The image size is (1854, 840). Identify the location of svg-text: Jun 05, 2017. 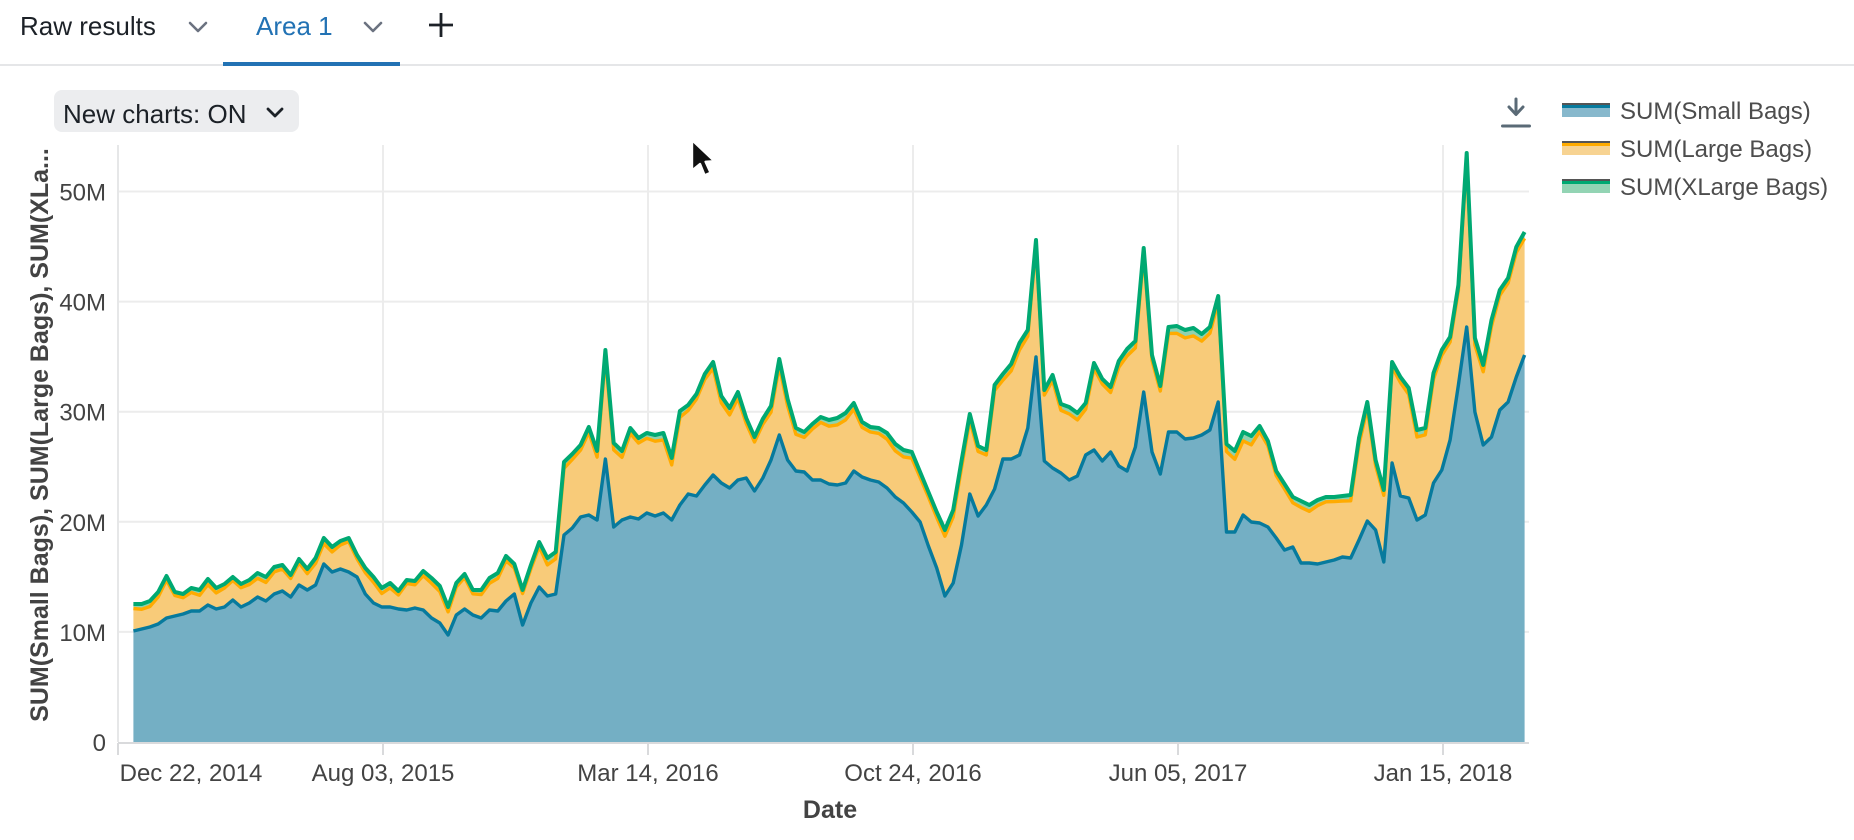
(1178, 773).